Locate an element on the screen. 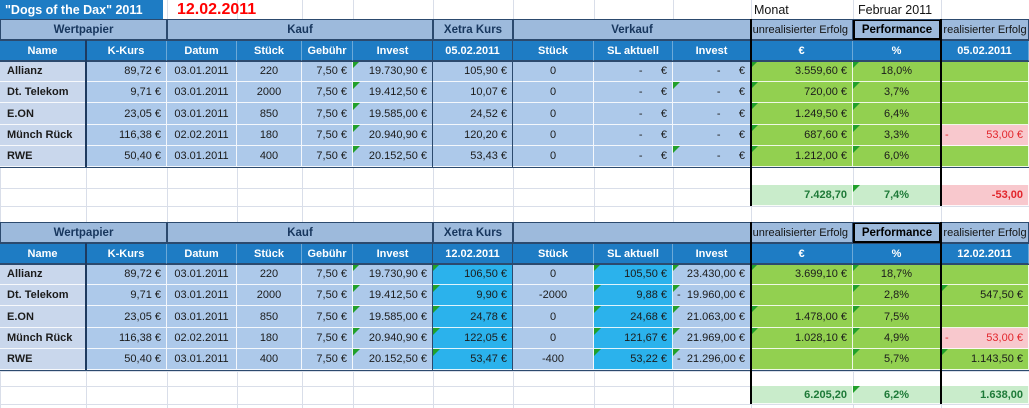 This screenshot has height=408, width=1029. cell-unrealisiert-eur: 720,00 € is located at coordinates (802, 92).